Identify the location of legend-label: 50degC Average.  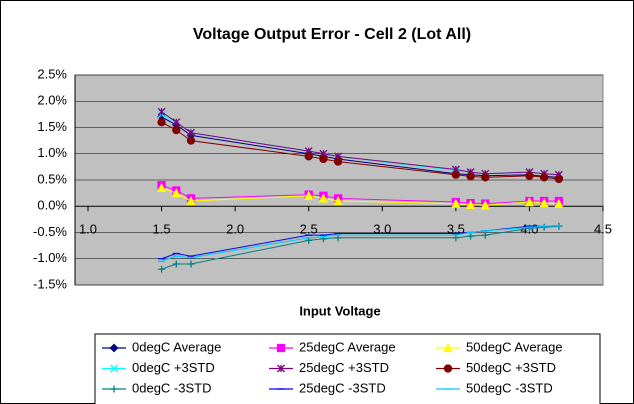
(514, 346).